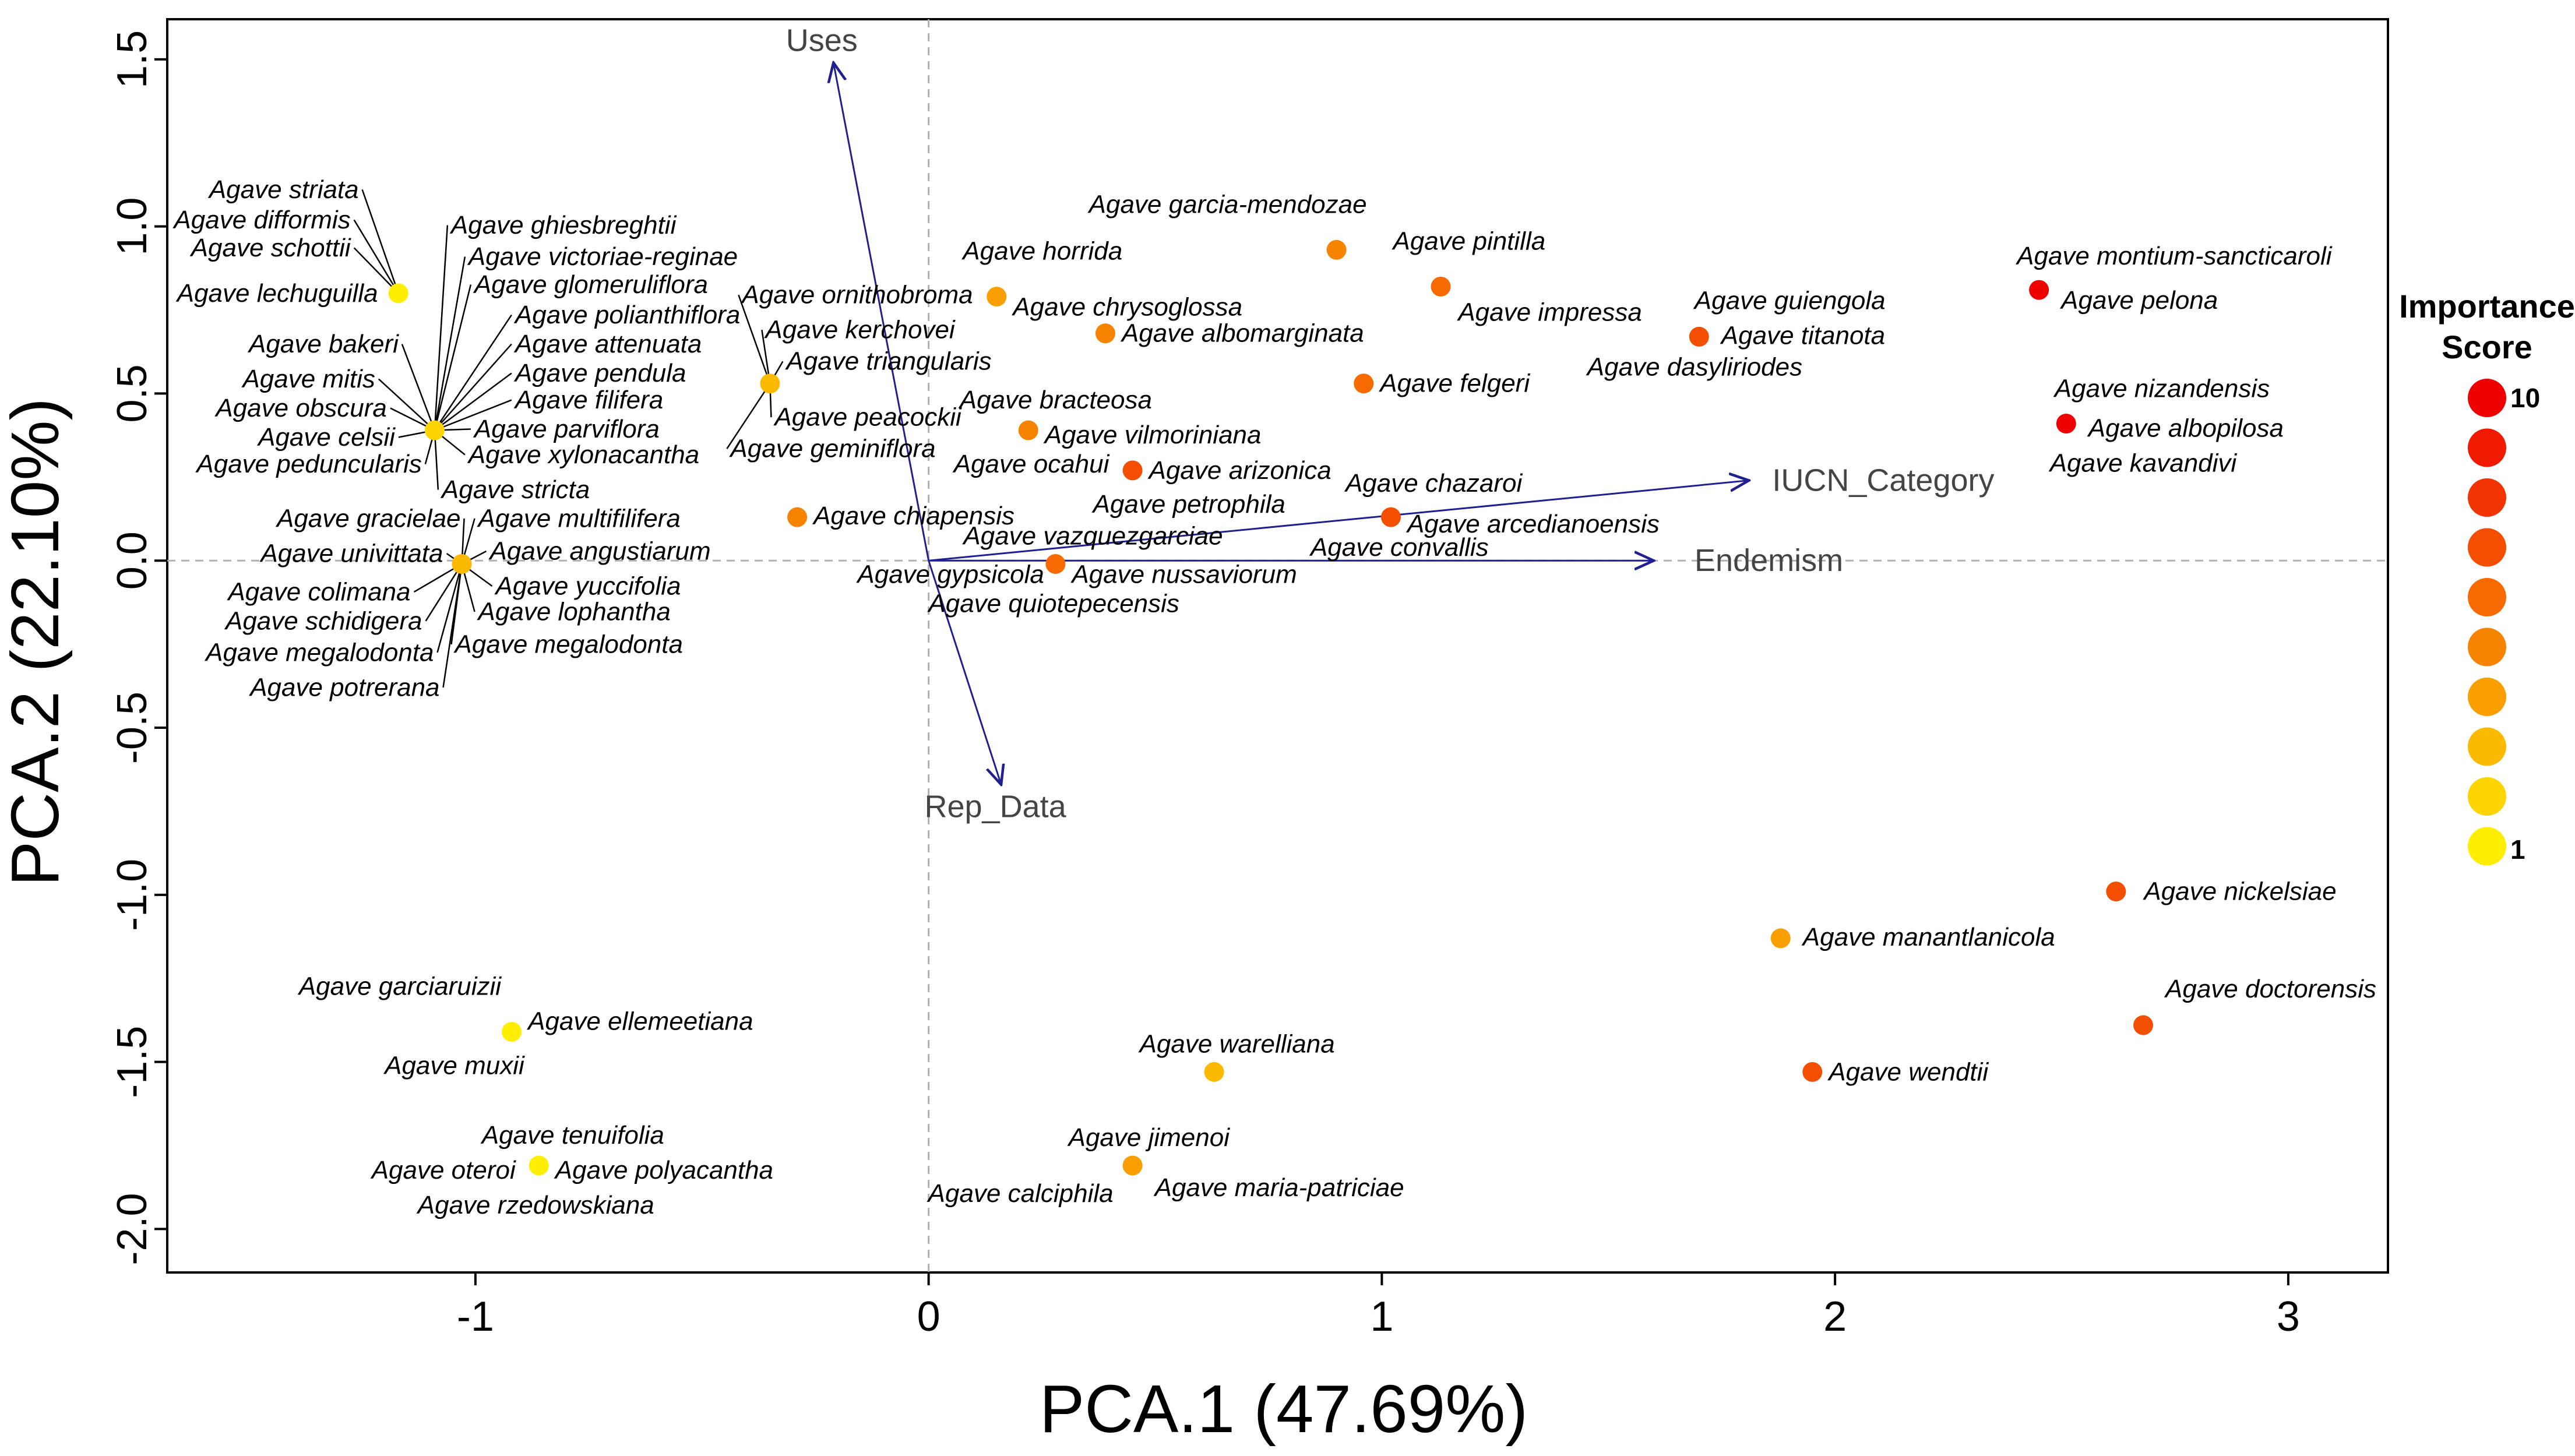 This screenshot has height=1456, width=2575. I want to click on point-label: Agave chazaroi, so click(1434, 483).